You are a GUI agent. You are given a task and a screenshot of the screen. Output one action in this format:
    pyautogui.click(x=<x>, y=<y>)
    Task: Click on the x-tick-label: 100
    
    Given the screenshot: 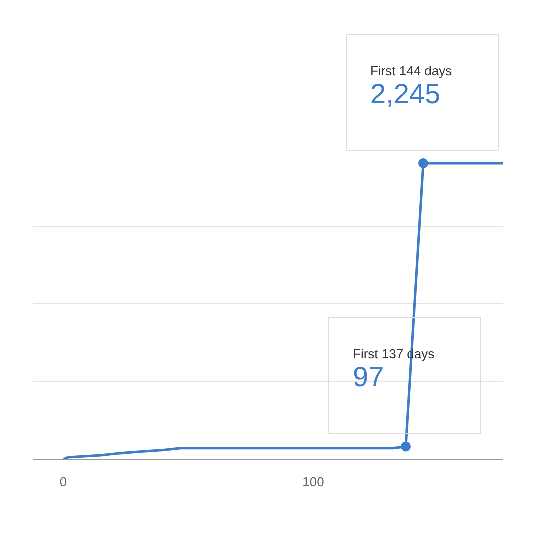 What is the action you would take?
    pyautogui.click(x=313, y=482)
    